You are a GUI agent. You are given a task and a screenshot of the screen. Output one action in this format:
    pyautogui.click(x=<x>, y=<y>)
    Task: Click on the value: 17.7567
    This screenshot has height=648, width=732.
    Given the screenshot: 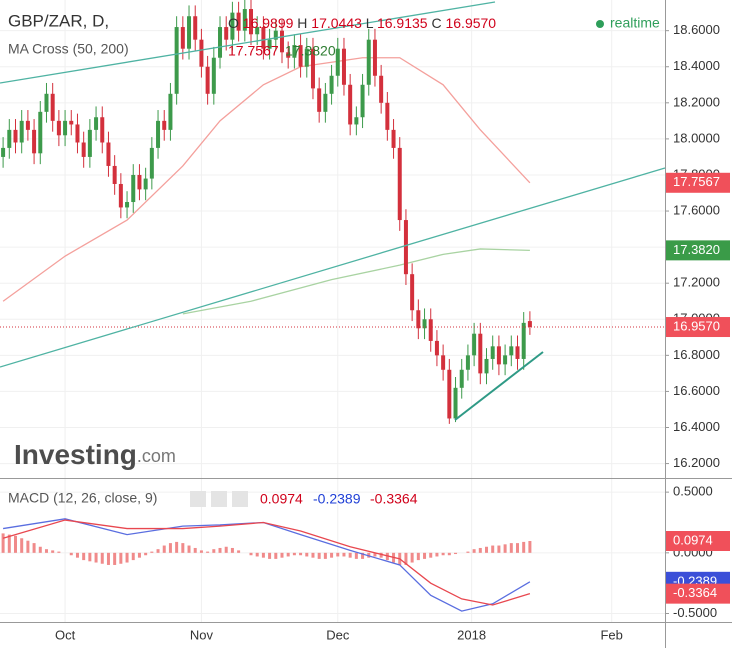 What is the action you would take?
    pyautogui.click(x=253, y=51)
    